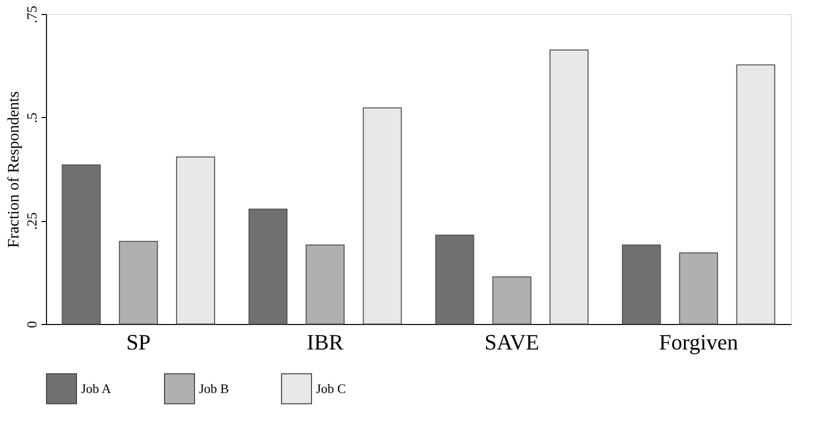 This screenshot has width=835, height=432. Describe the element at coordinates (33, 324) in the screenshot. I see `y-tick-label: 0` at that location.